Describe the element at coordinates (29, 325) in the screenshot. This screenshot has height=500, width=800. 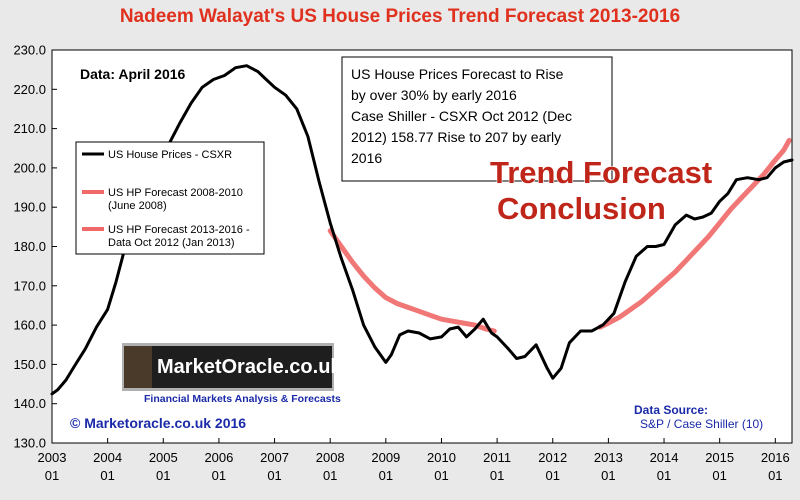
I see `y-tick-label: 160.0` at that location.